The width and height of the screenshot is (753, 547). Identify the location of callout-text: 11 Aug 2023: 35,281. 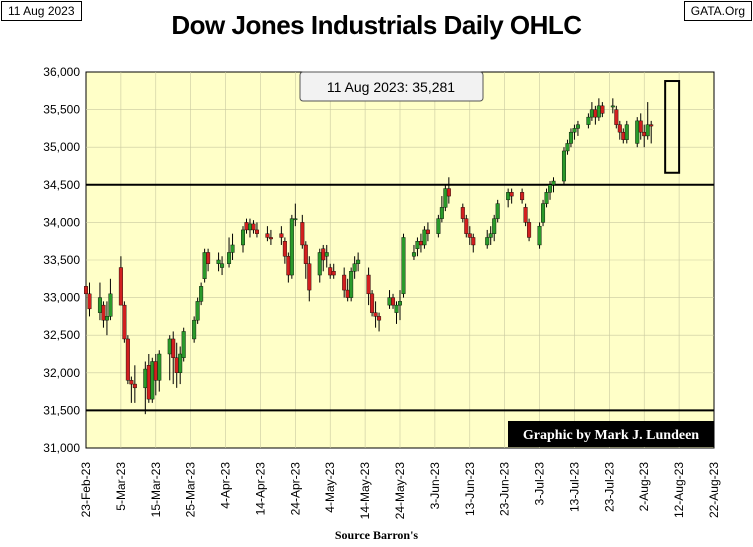
(391, 87).